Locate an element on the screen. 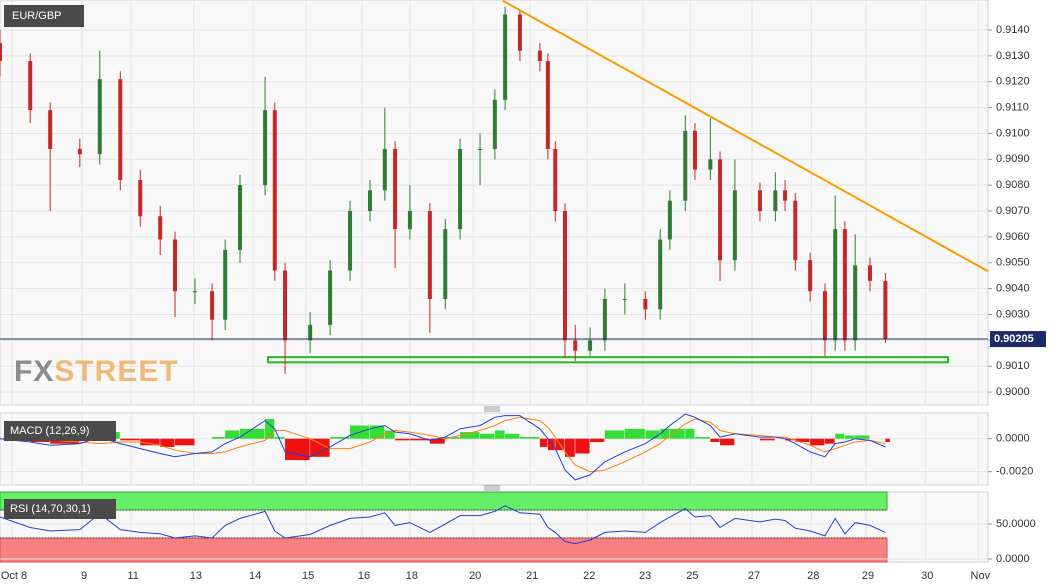 The image size is (1060, 587). x-tick-label: 16 is located at coordinates (364, 576).